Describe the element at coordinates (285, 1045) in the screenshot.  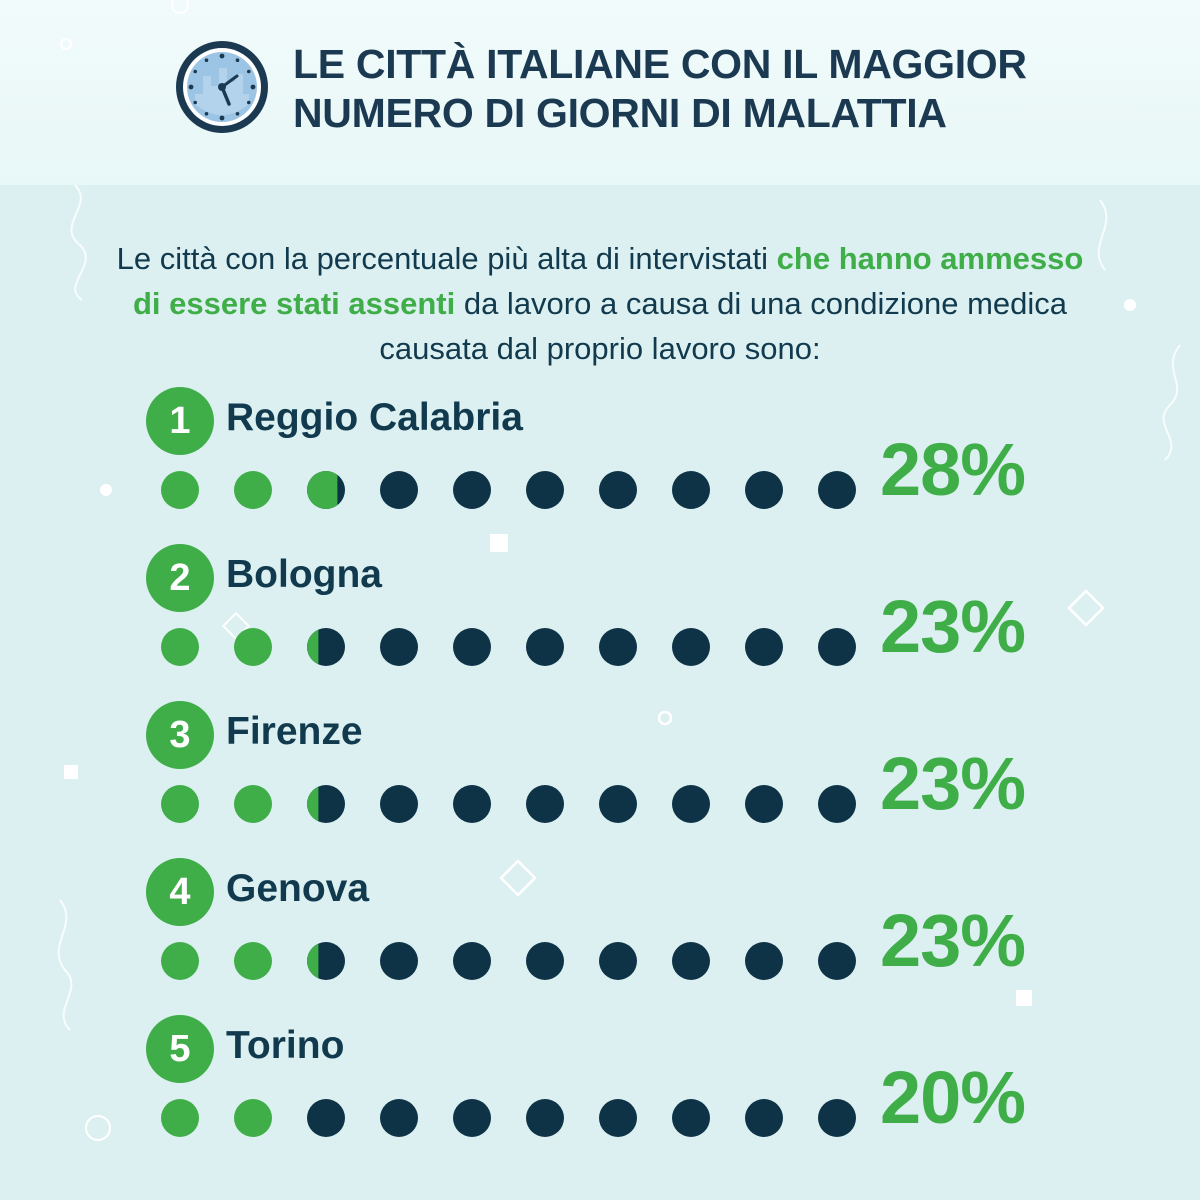
I see `city-name: Torino` at that location.